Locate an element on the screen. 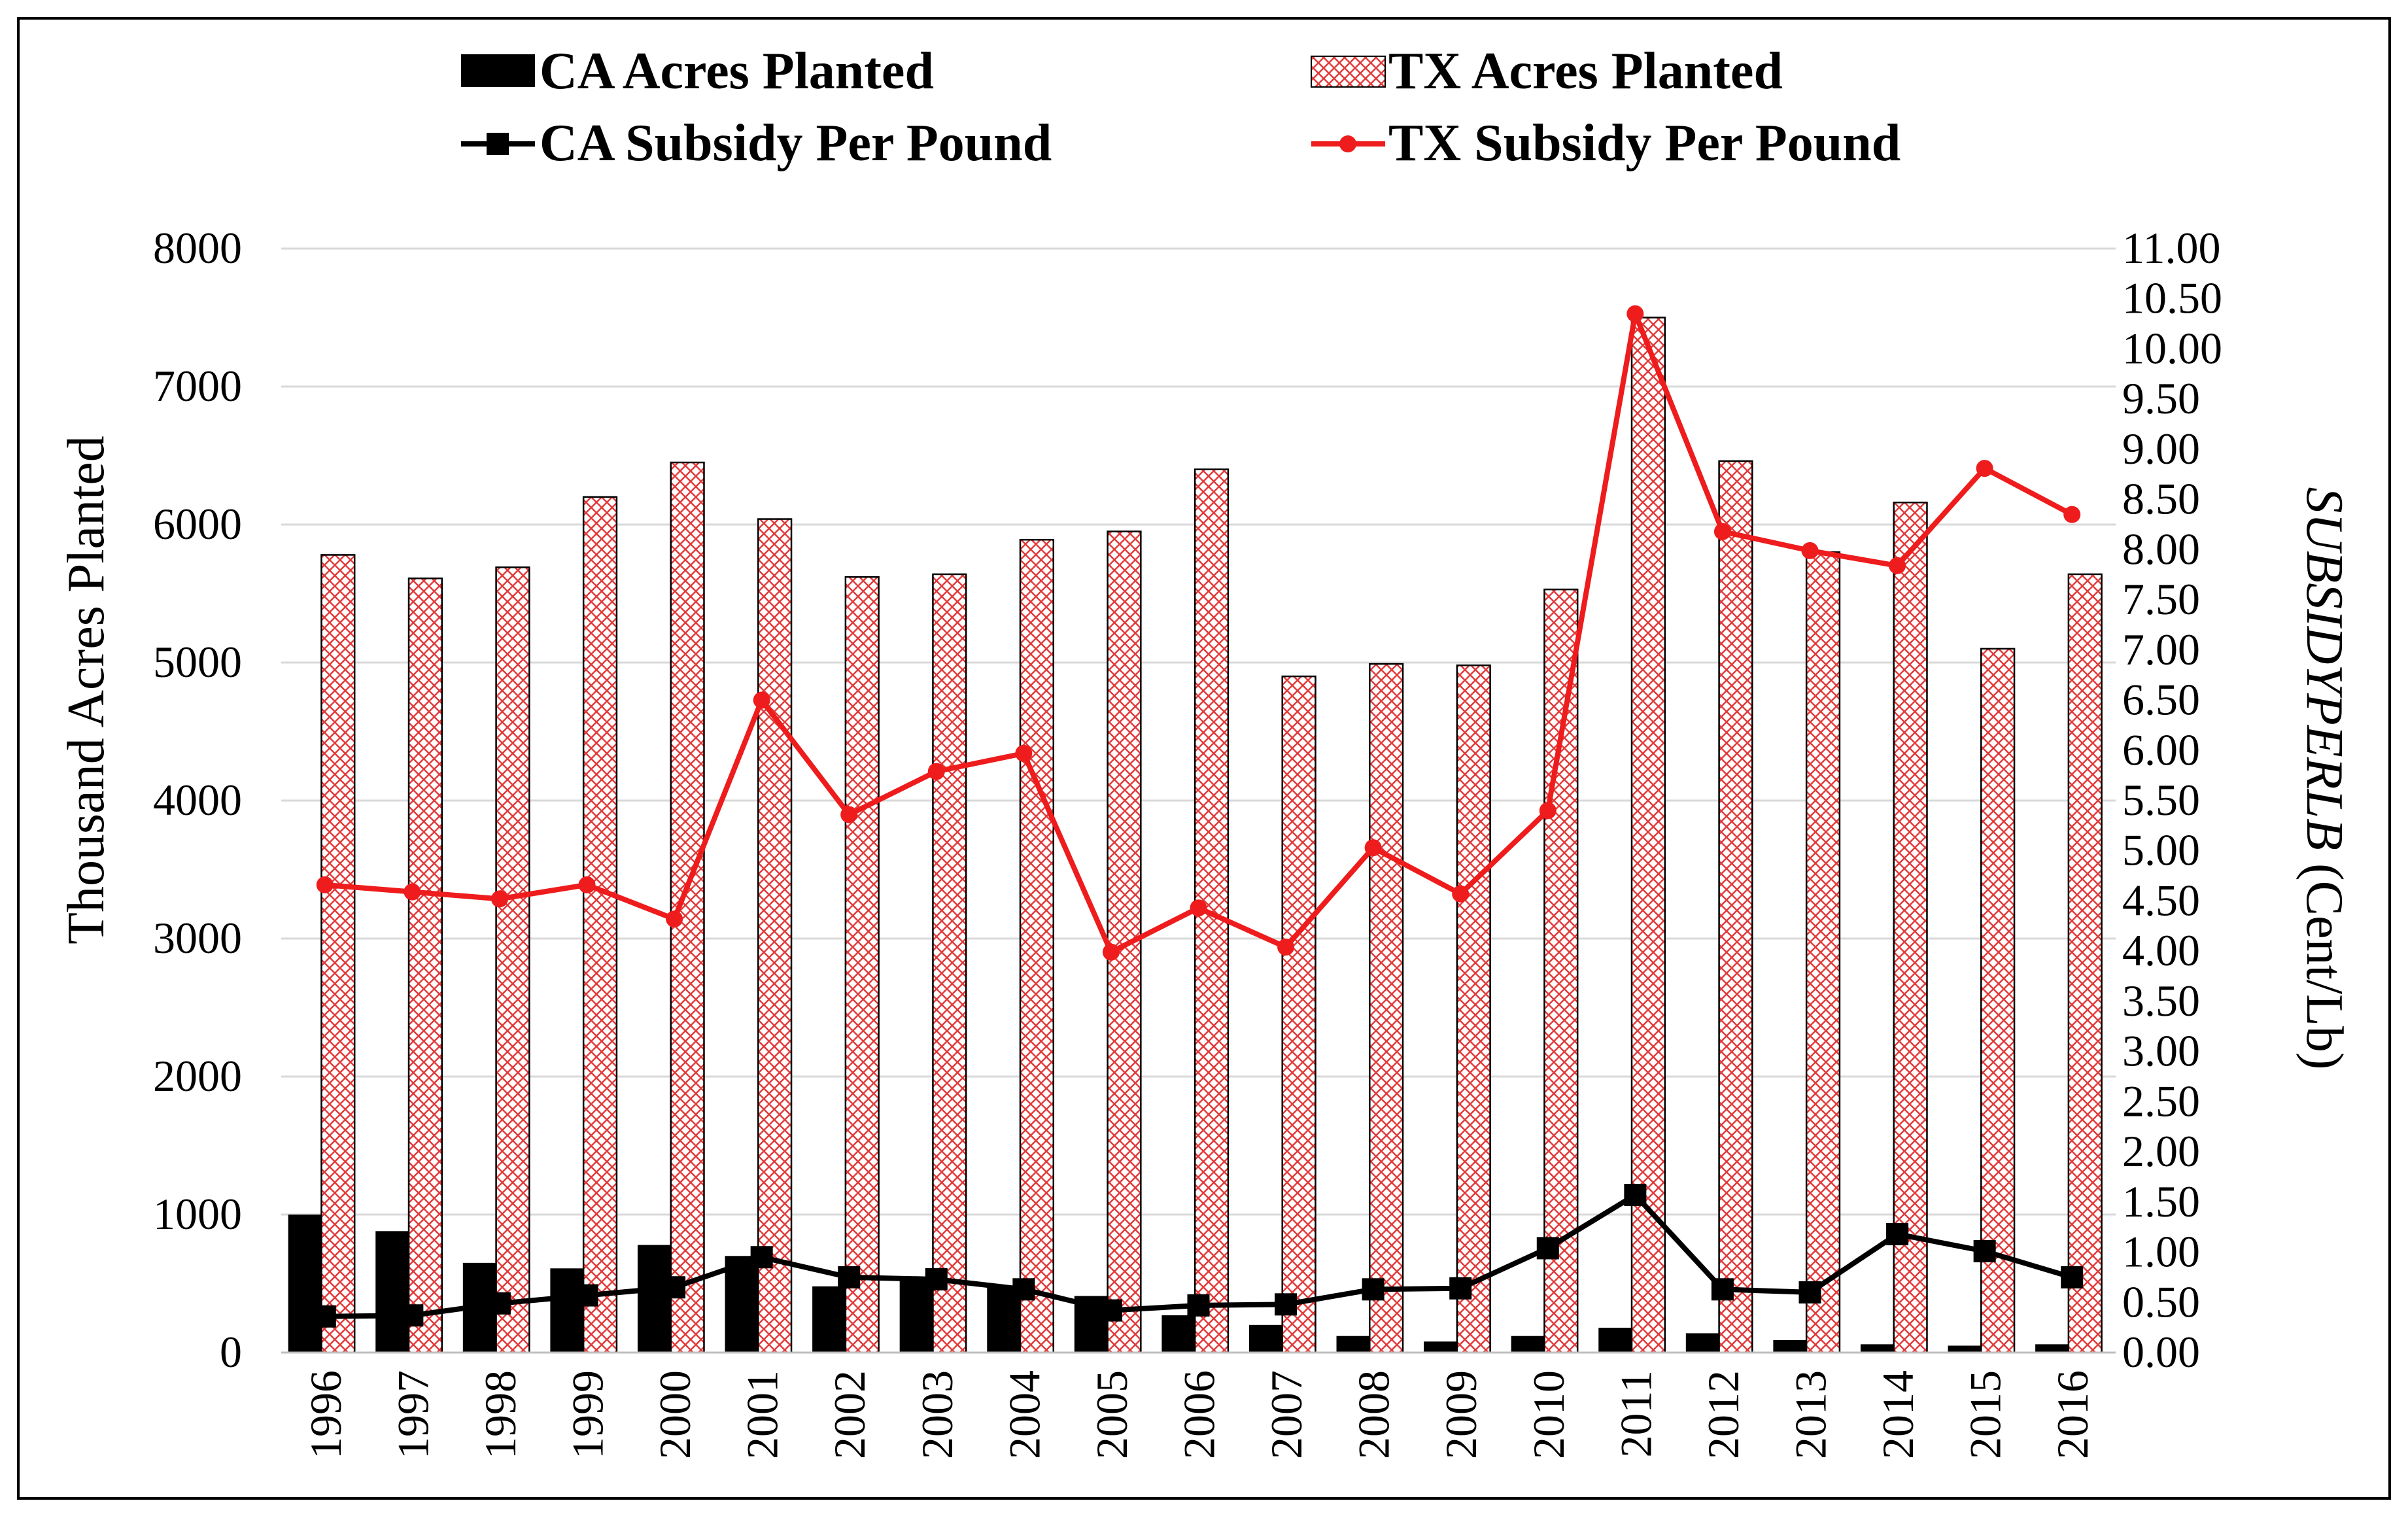 Image resolution: width=2408 pixels, height=1520 pixels. right-axis-title-unit: (Cent/Lb) is located at coordinates (2325, 960).